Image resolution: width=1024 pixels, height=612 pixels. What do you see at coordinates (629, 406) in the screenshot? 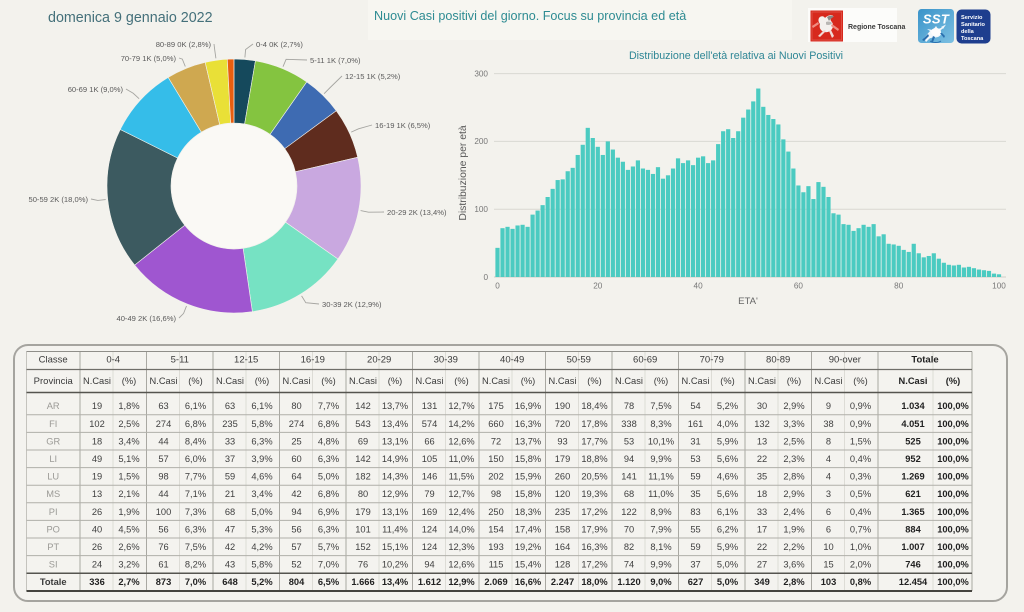
I see `svg-text: 78` at bounding box center [629, 406].